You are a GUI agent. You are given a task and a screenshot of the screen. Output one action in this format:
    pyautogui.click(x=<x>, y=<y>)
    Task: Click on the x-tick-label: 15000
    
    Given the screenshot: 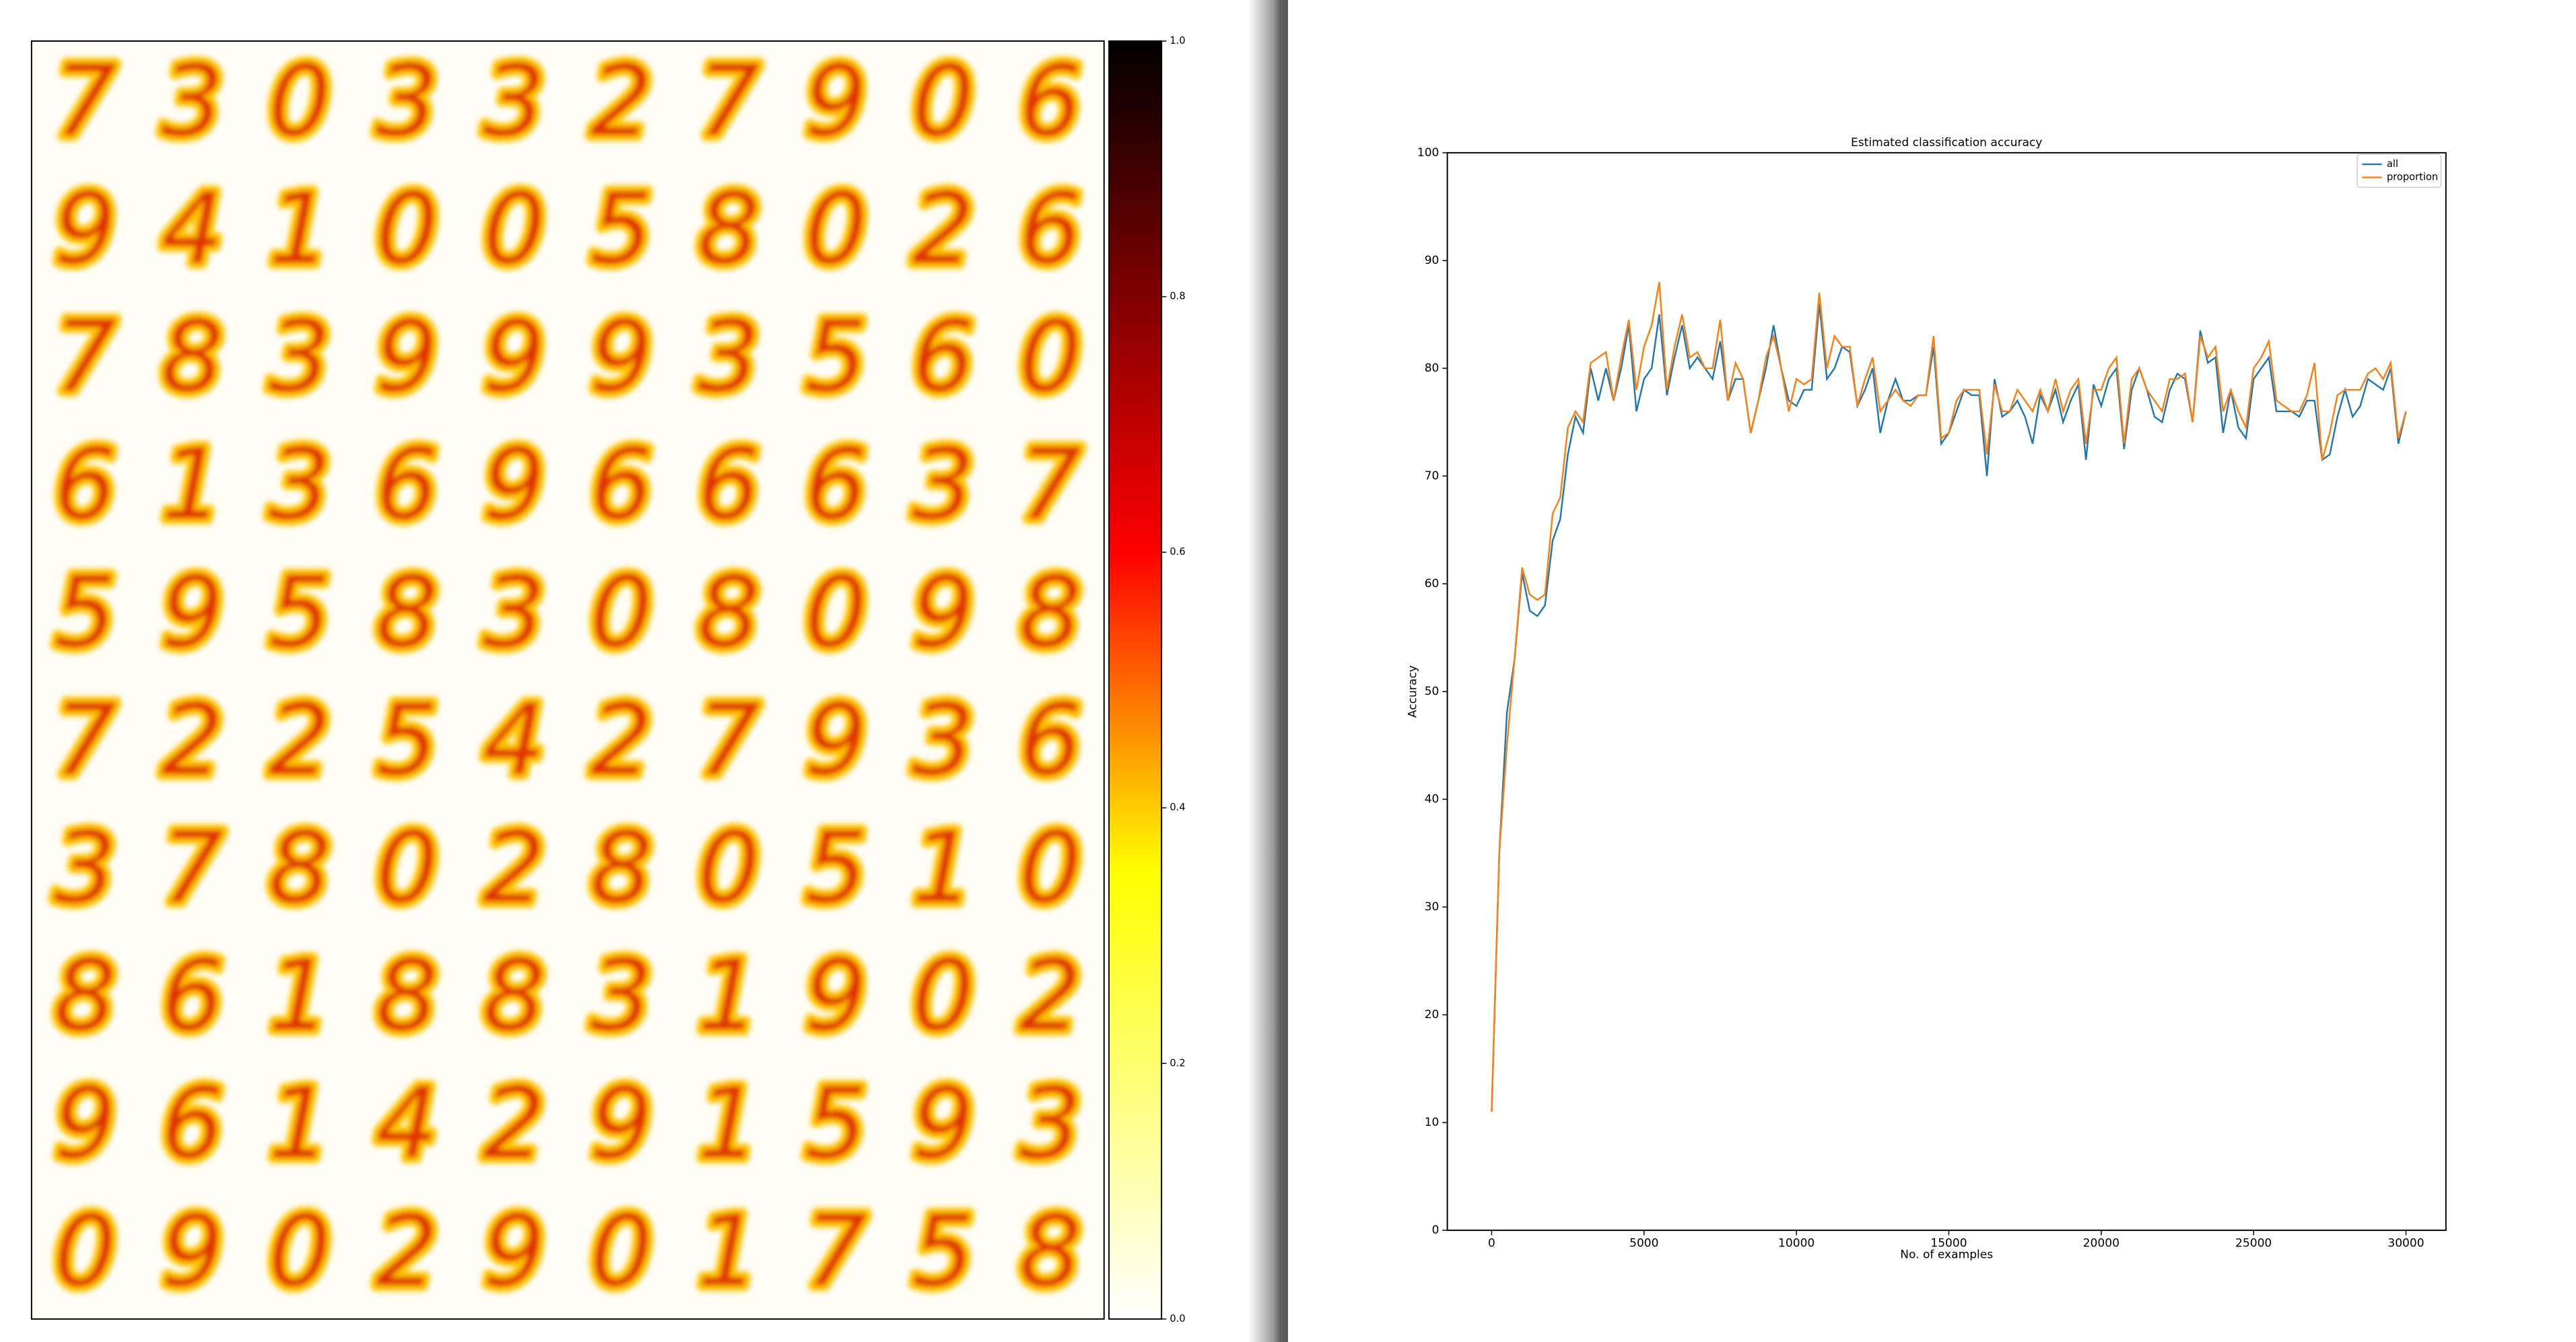 What is the action you would take?
    pyautogui.click(x=1949, y=1243)
    